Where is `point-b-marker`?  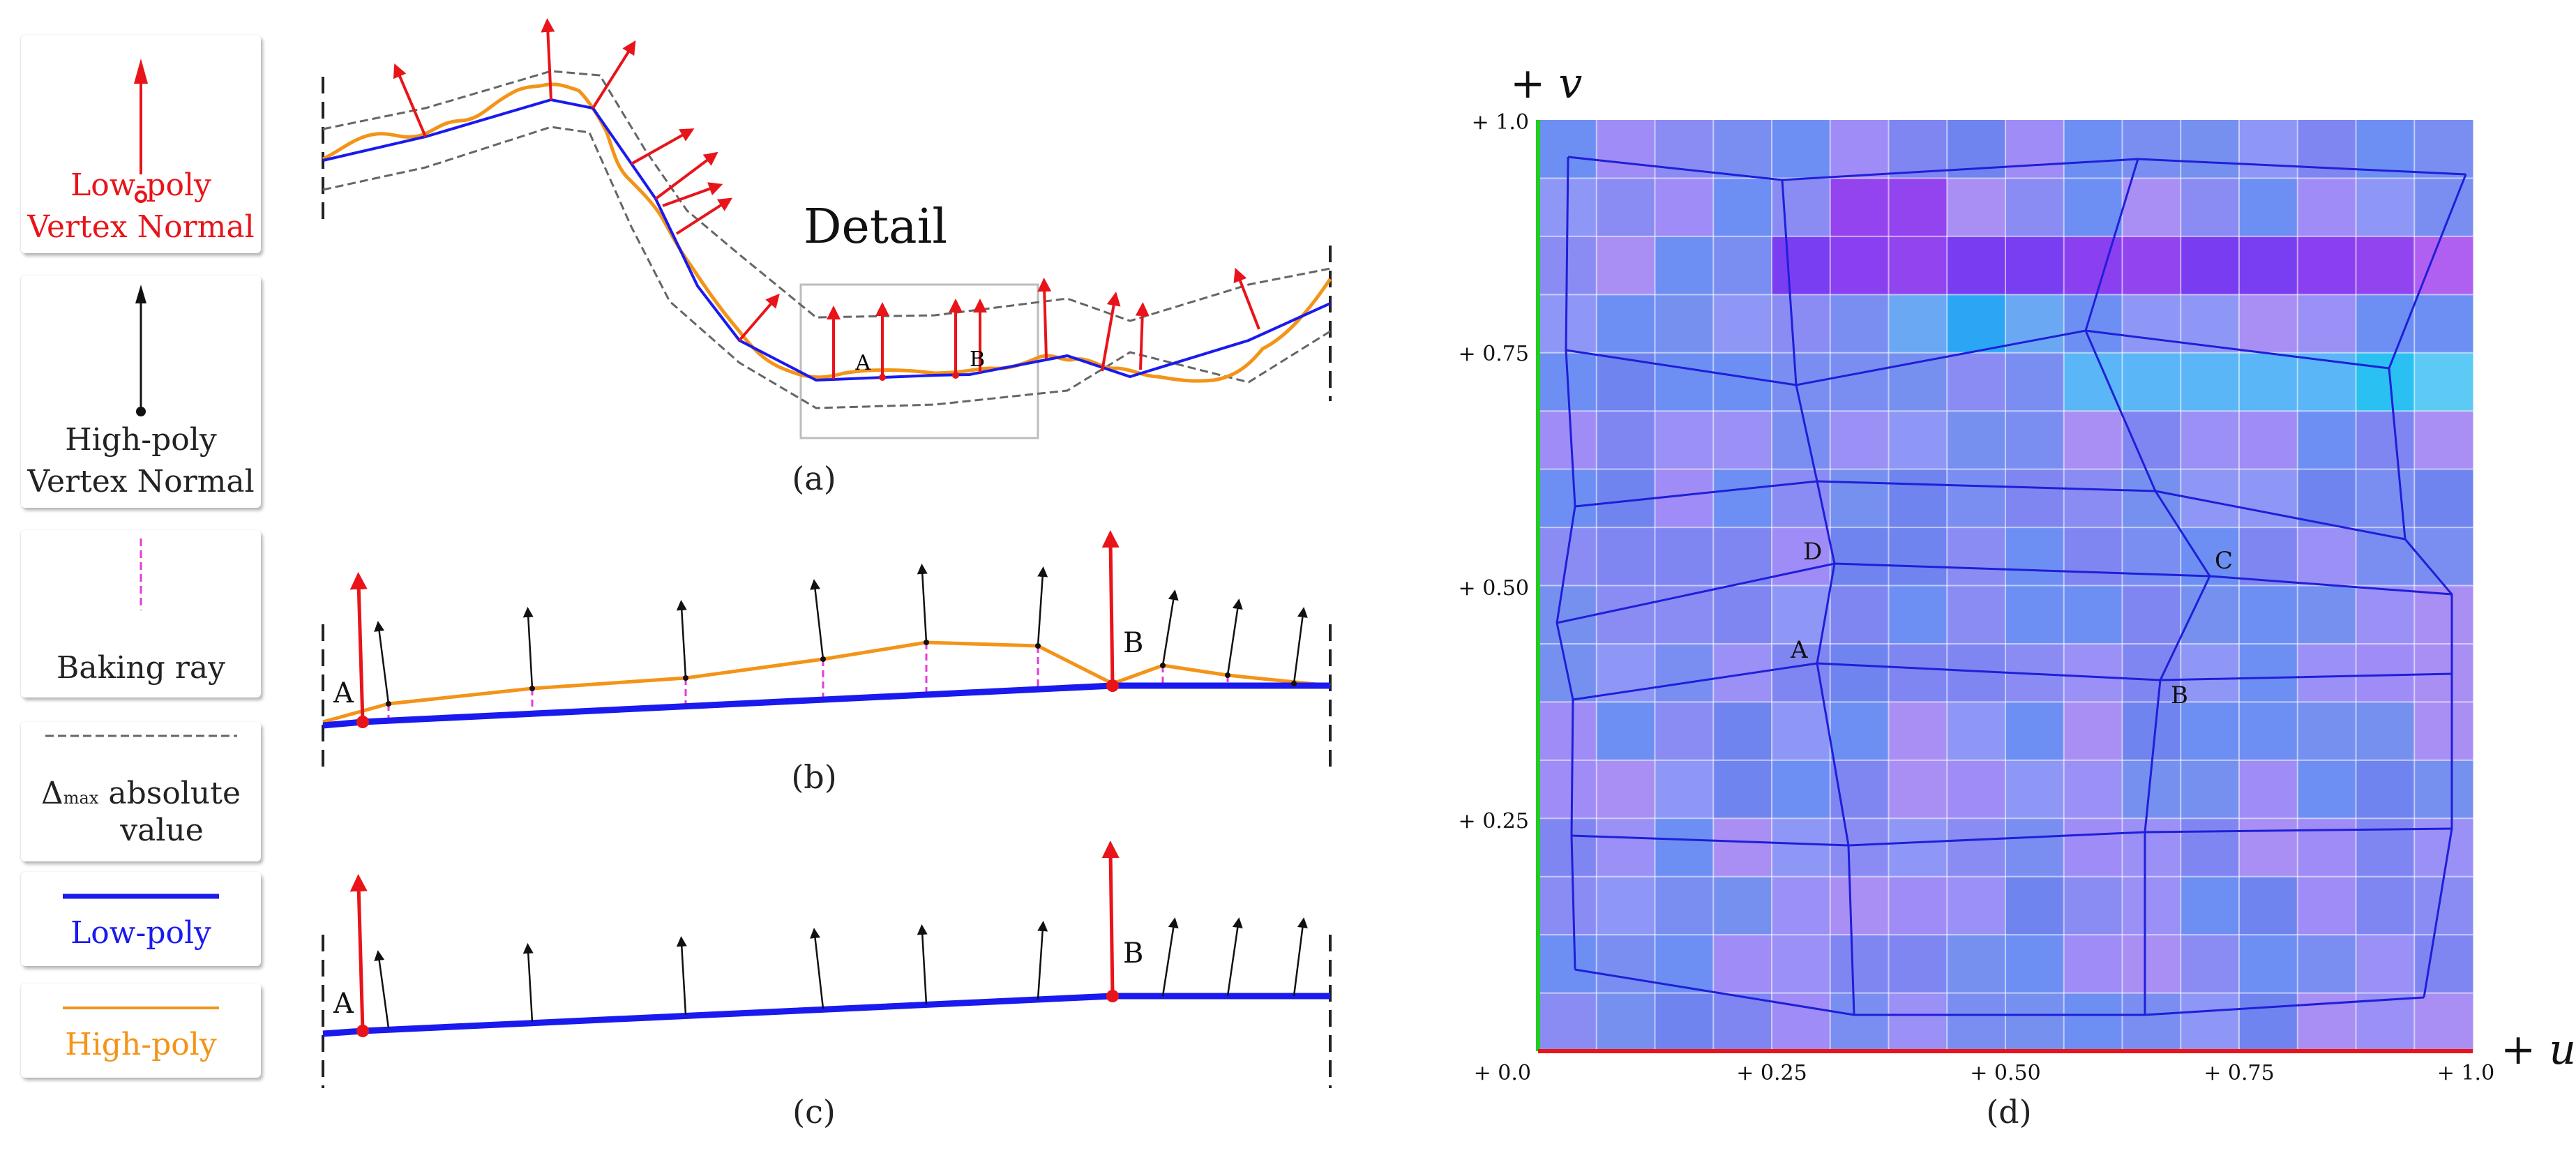 point-b-marker is located at coordinates (955, 376).